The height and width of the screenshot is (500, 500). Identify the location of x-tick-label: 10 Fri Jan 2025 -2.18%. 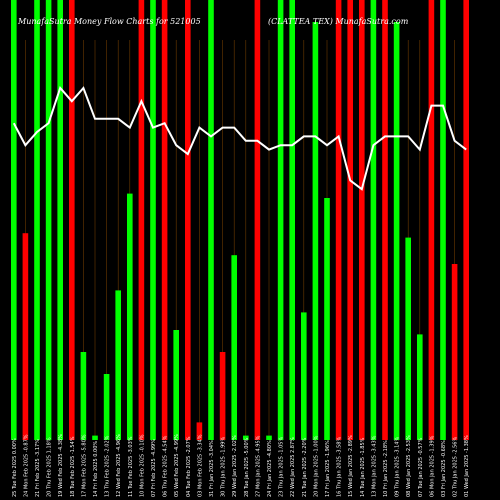
(386, 468).